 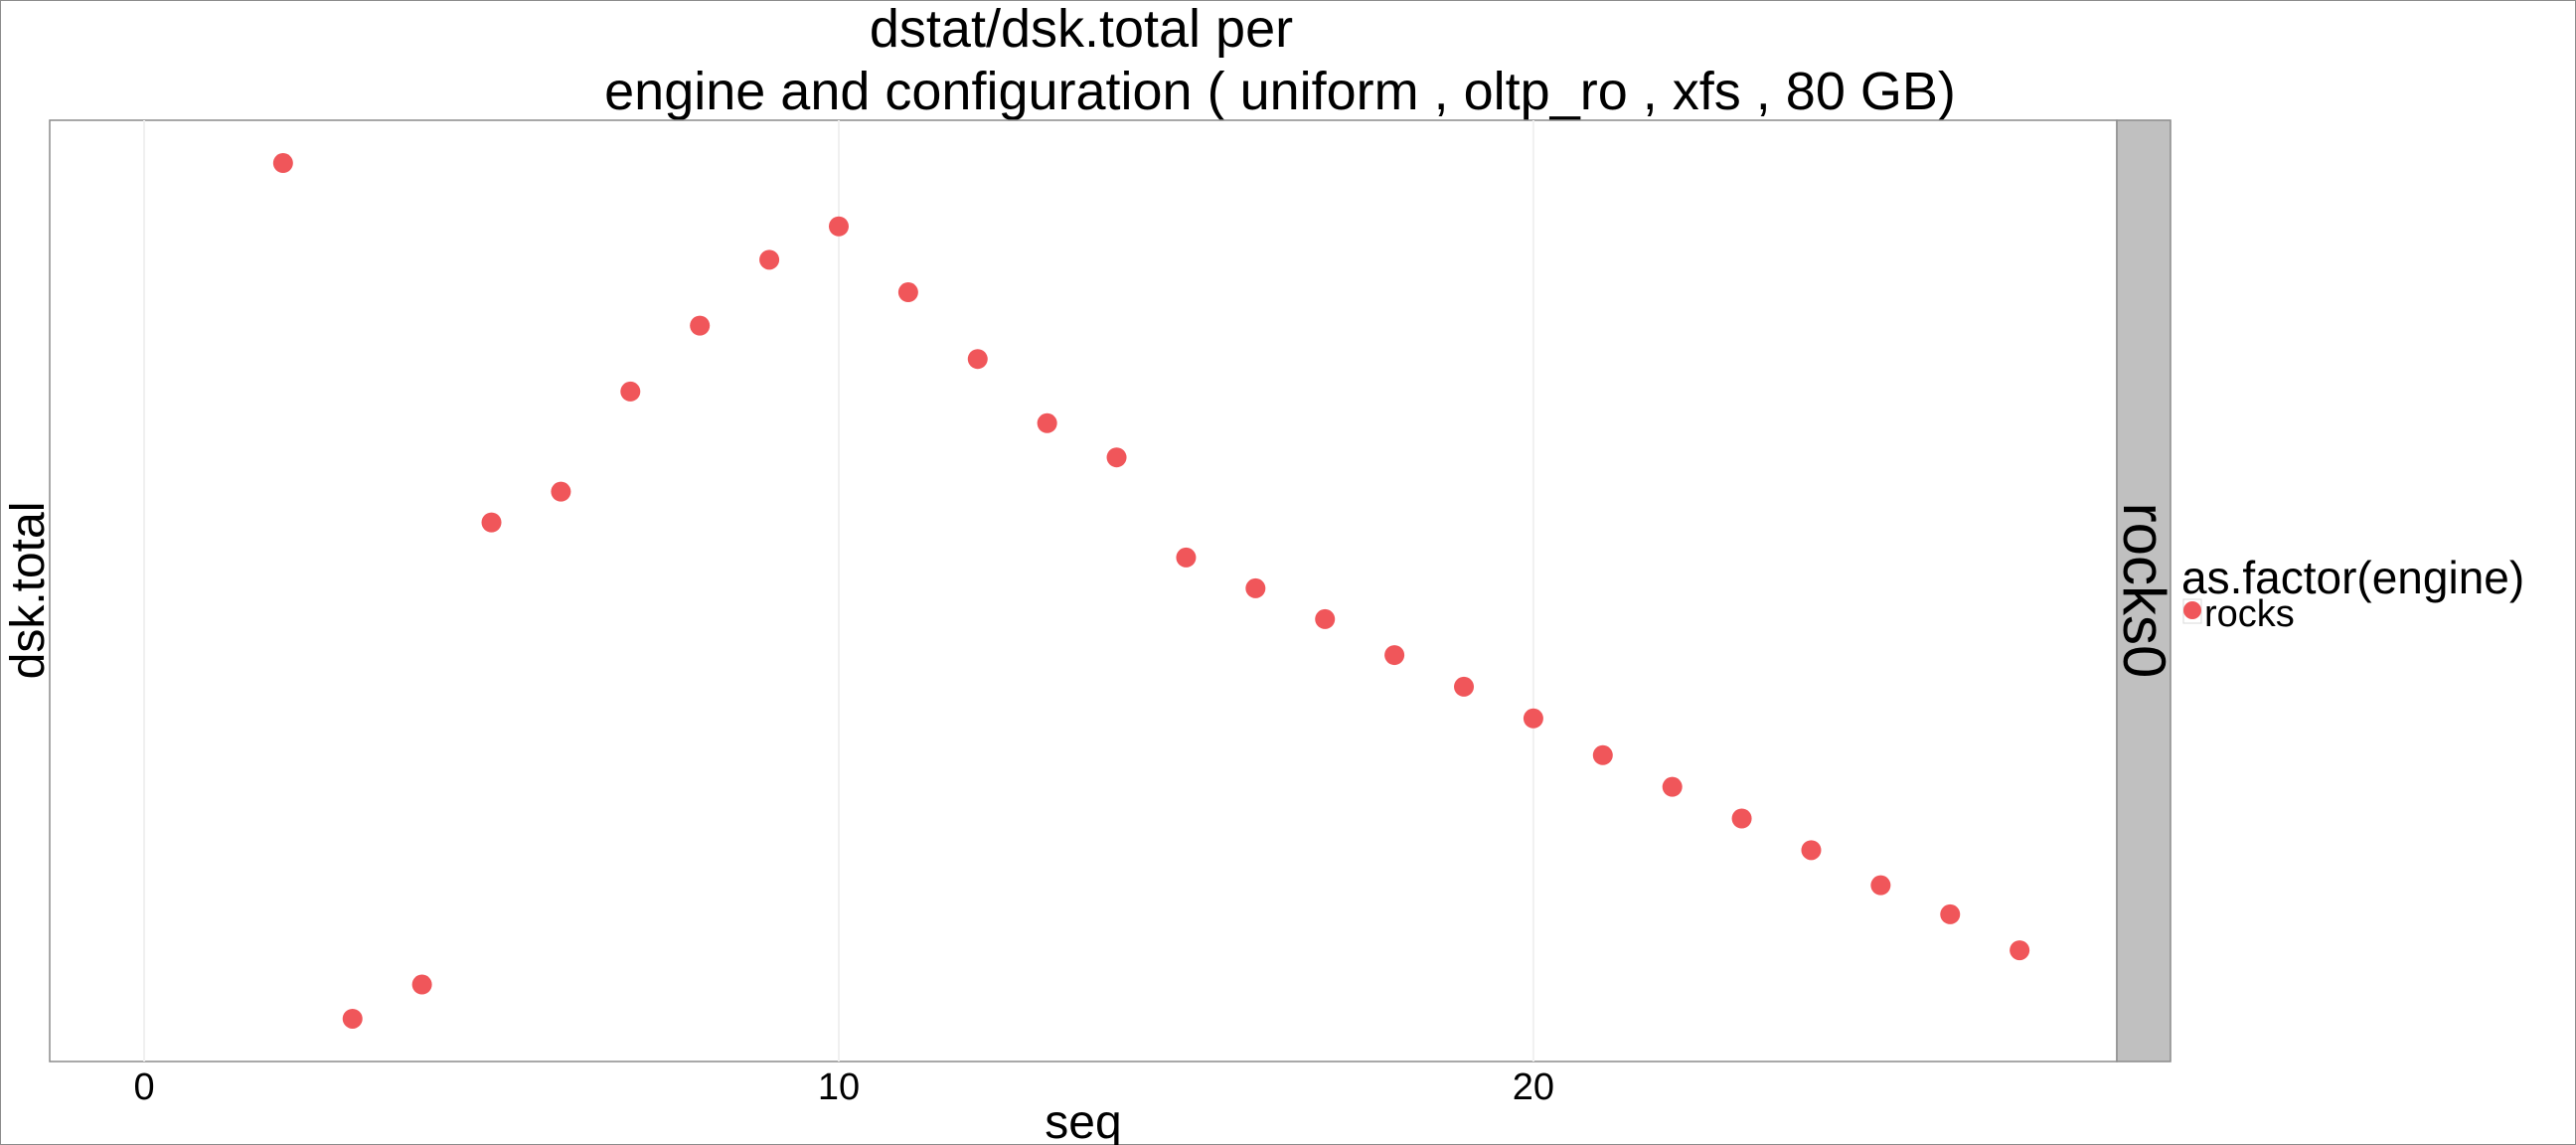 I want to click on facet-strip-background, so click(x=2144, y=591).